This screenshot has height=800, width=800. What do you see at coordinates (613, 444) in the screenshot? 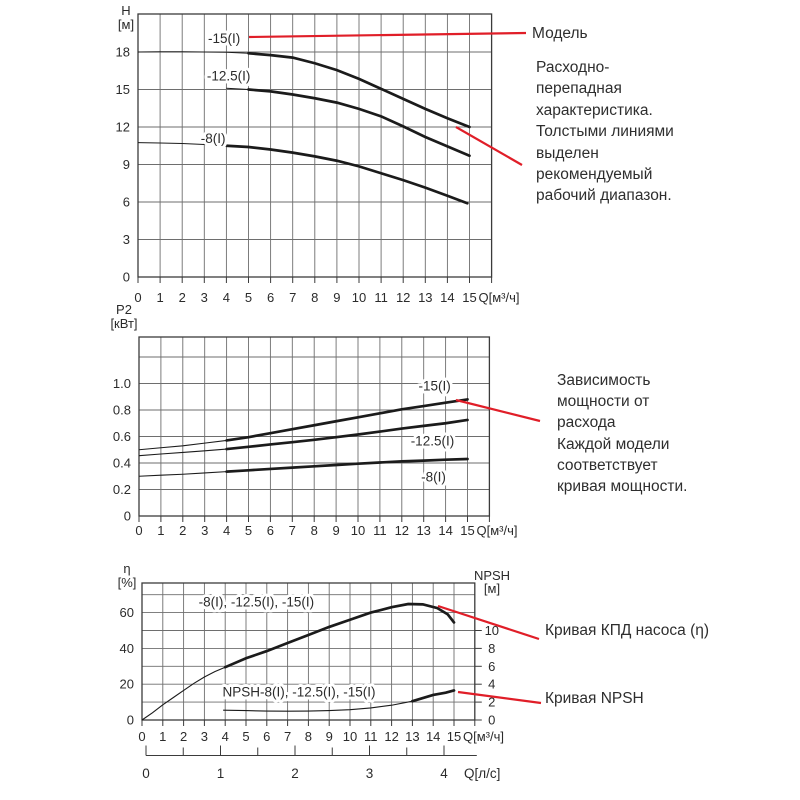
I see `annotation-line: Каждой модели` at bounding box center [613, 444].